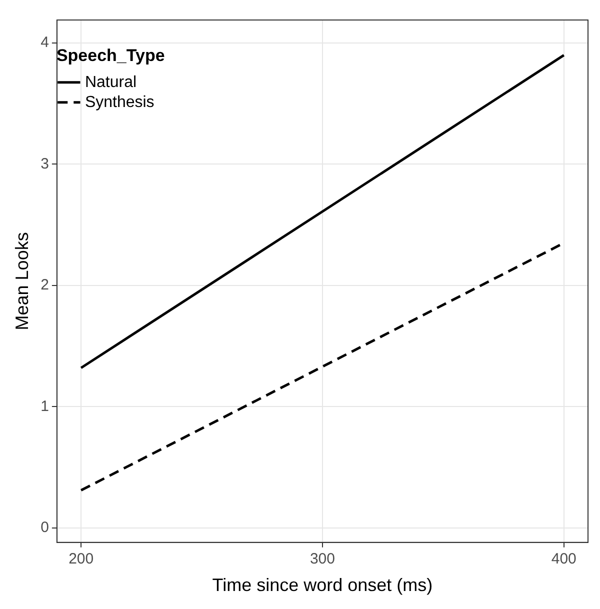  What do you see at coordinates (44, 285) in the screenshot?
I see `y-tick-label: 2` at bounding box center [44, 285].